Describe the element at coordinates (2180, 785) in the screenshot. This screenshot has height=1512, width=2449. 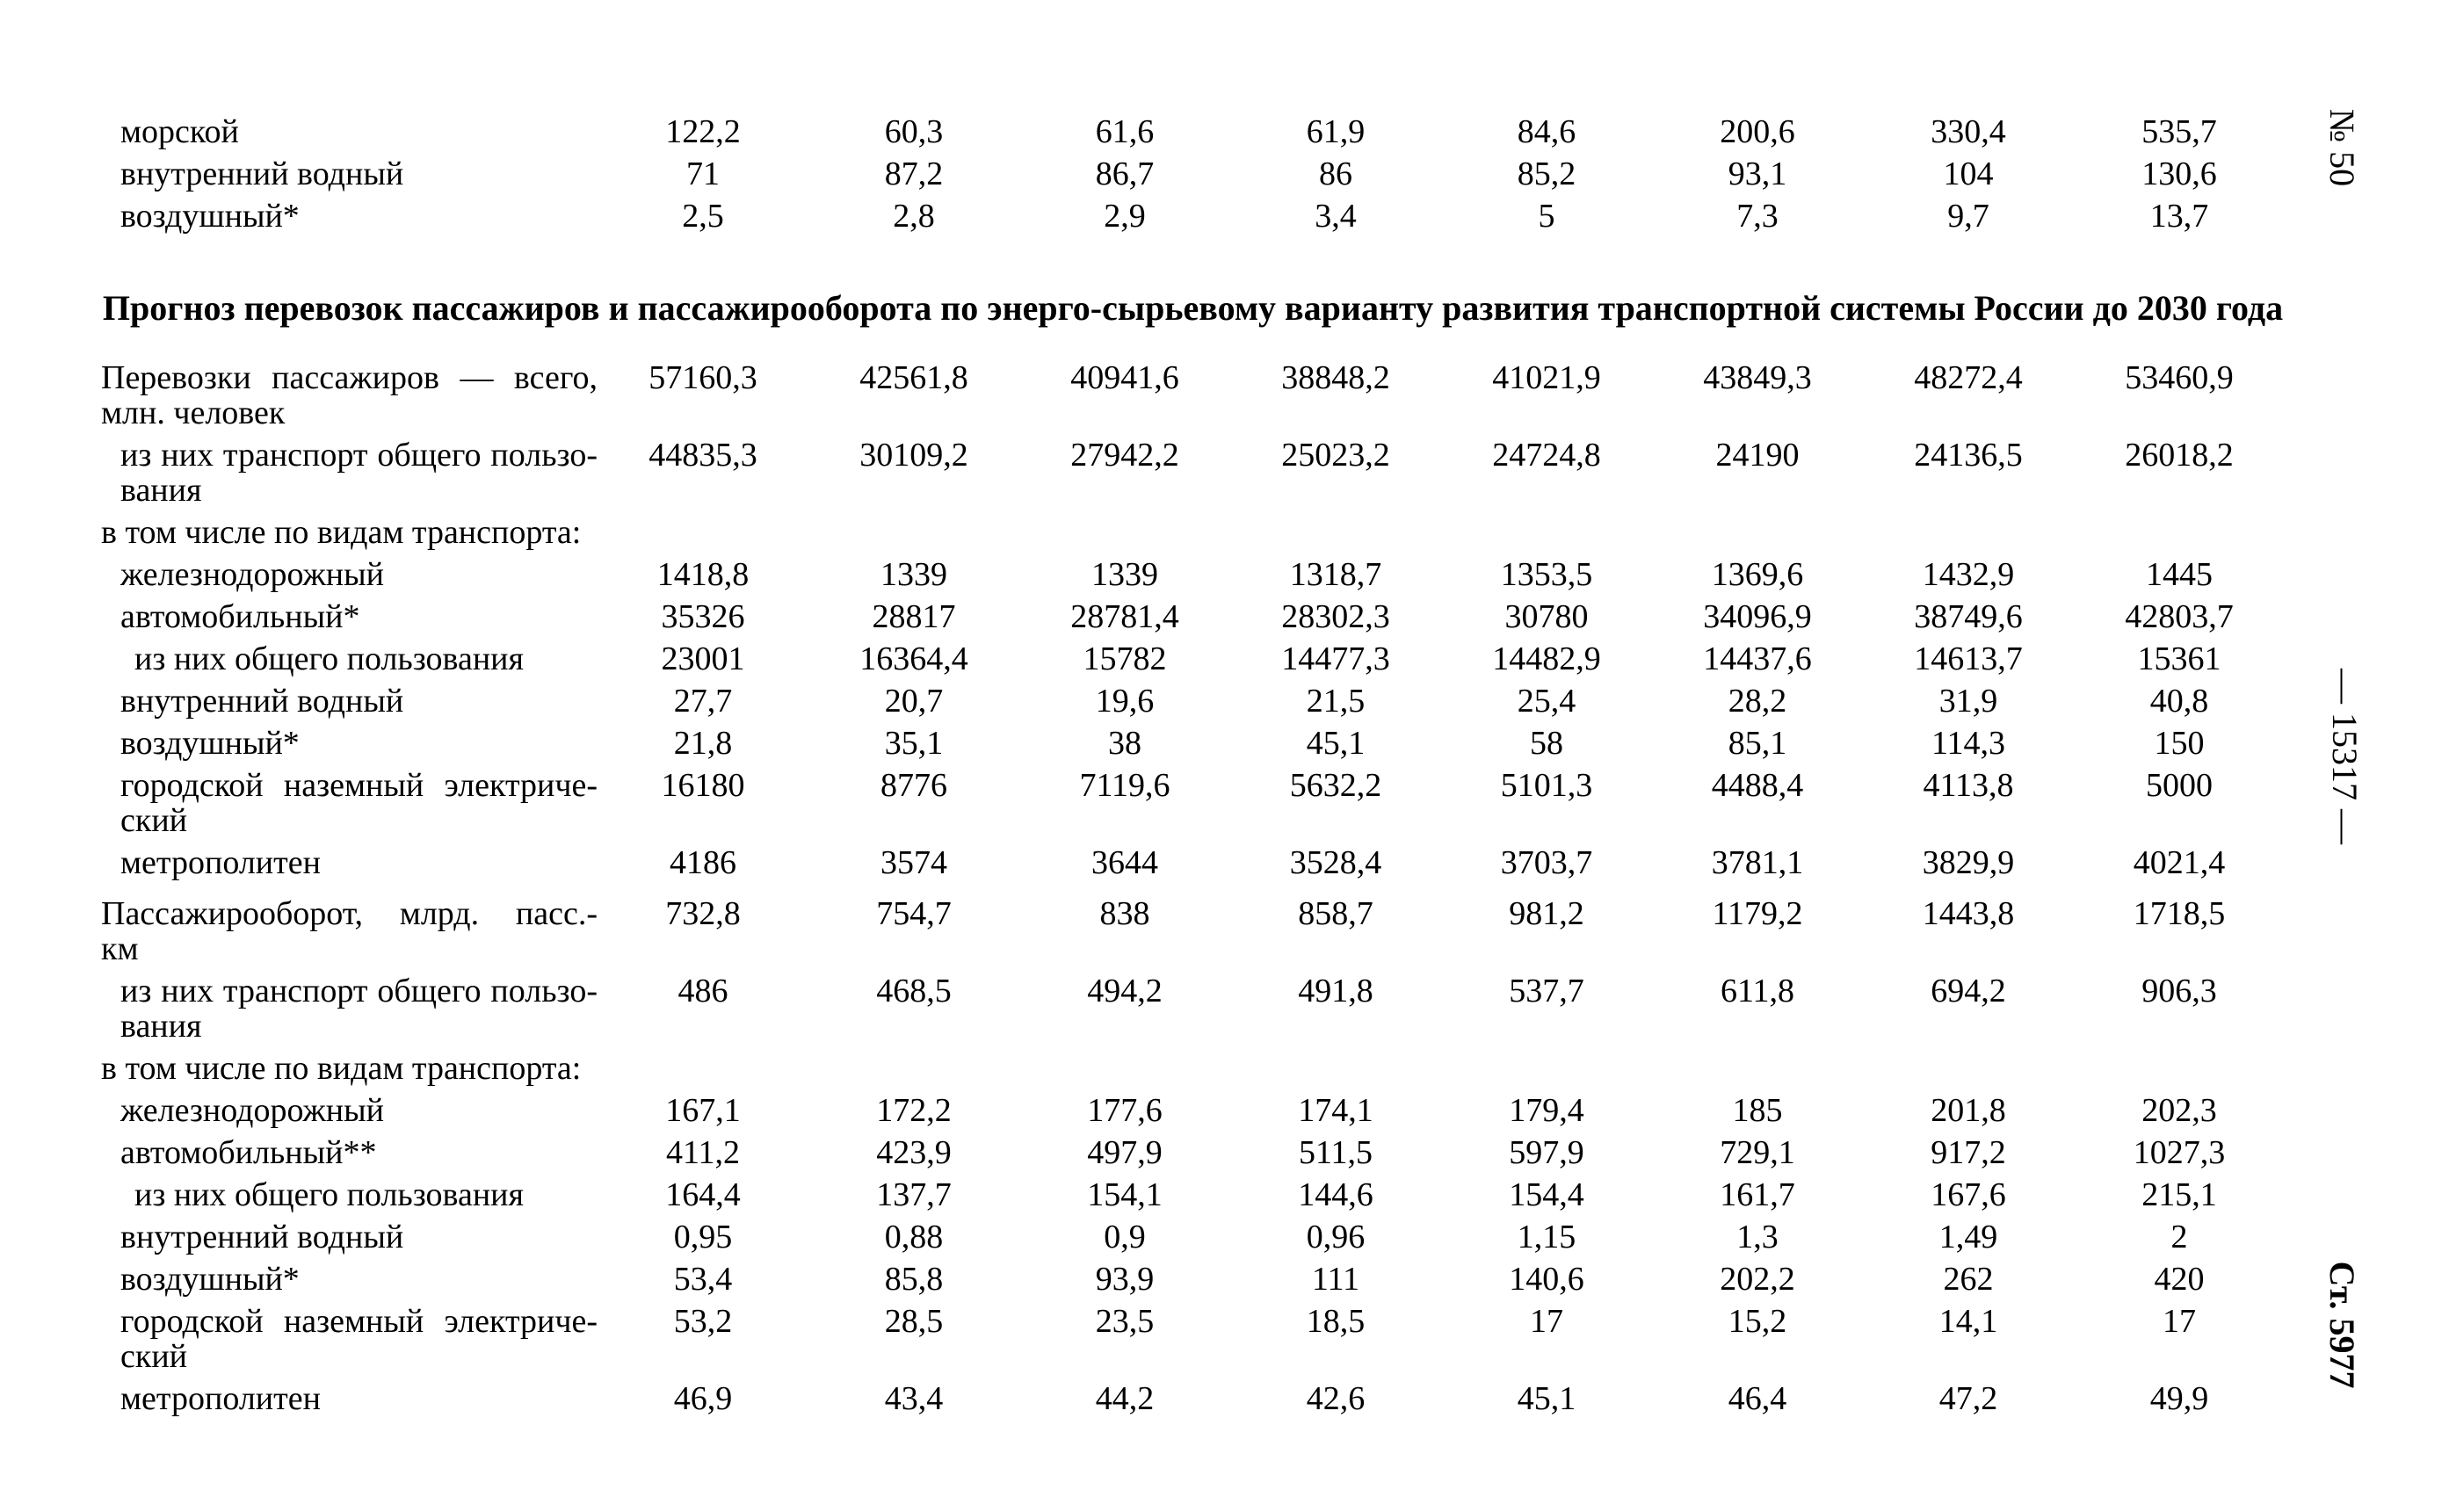
I see `row-value: 5000` at that location.